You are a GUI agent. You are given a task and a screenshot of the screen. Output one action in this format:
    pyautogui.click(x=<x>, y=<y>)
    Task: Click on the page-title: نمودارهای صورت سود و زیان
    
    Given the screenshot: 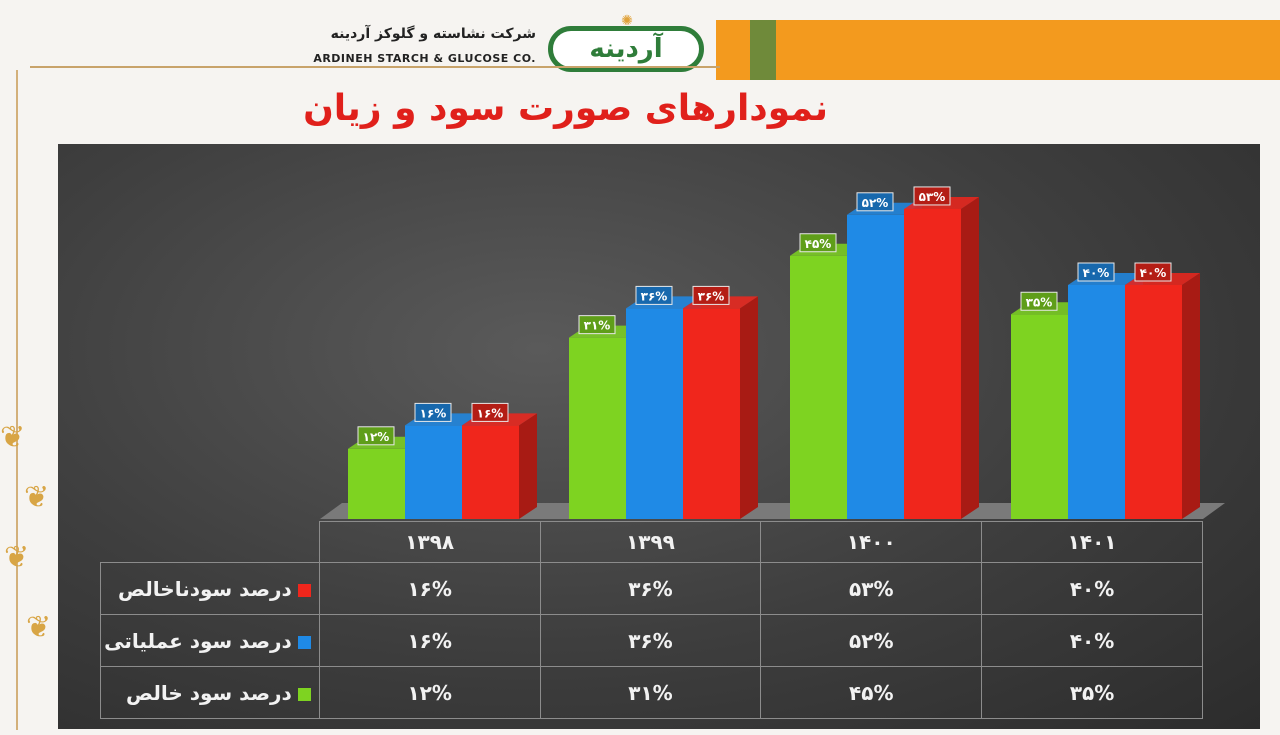 What is the action you would take?
    pyautogui.click(x=565, y=108)
    